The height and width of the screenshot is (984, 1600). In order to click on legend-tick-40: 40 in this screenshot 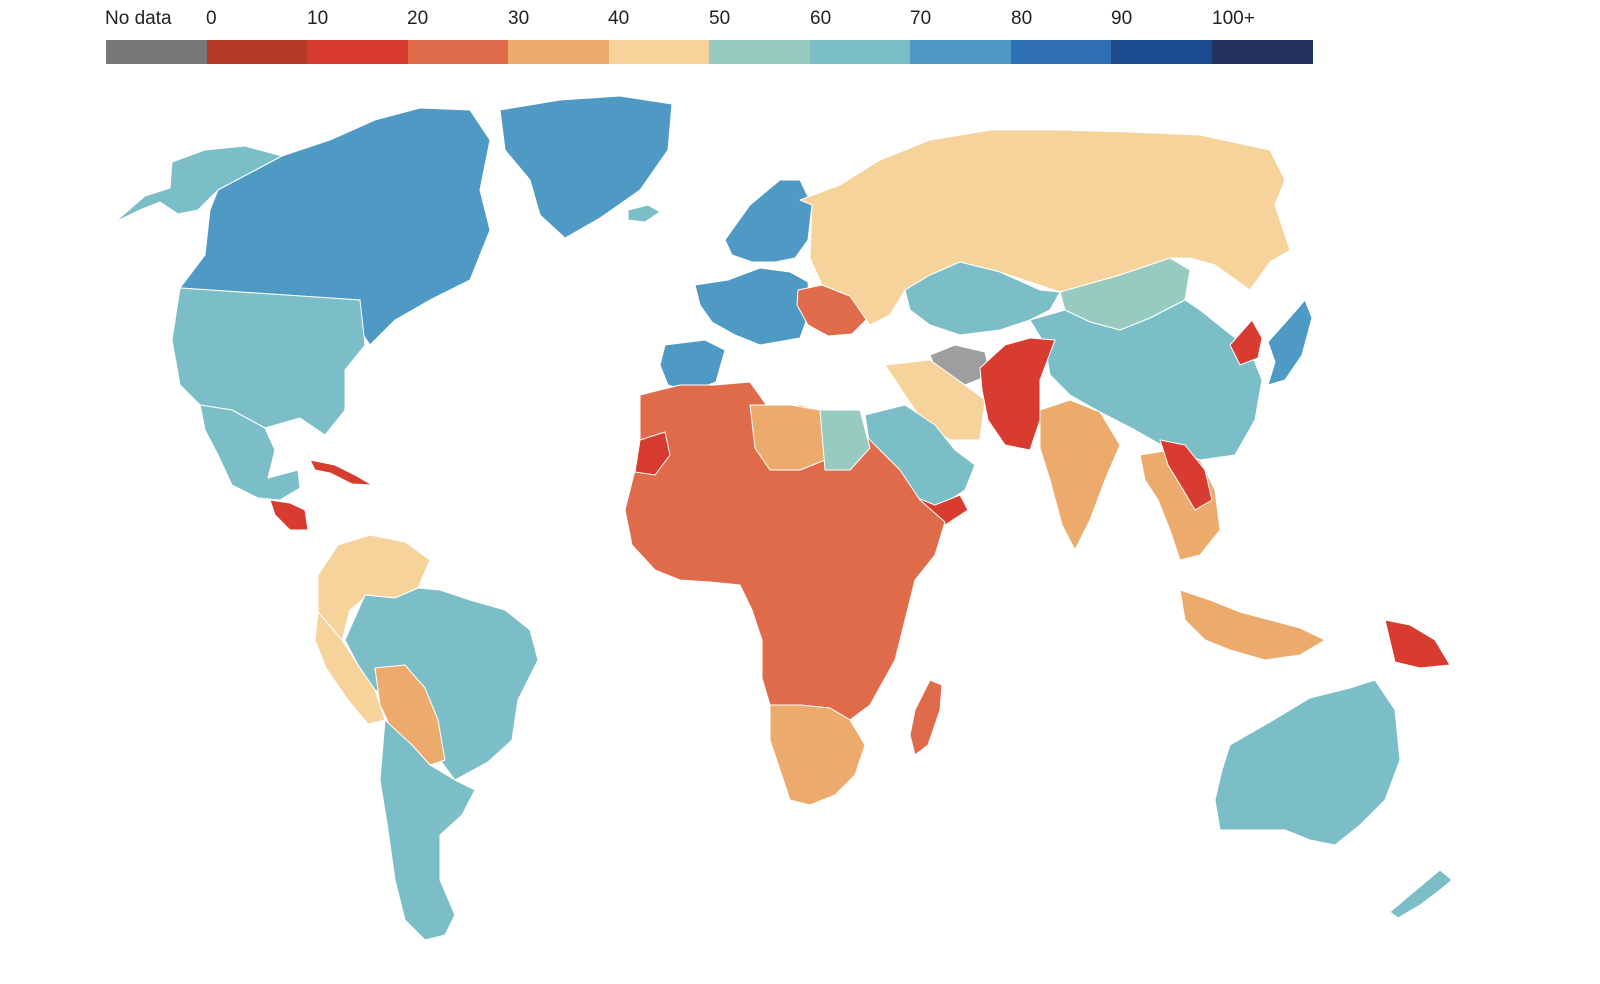, I will do `click(619, 18)`.